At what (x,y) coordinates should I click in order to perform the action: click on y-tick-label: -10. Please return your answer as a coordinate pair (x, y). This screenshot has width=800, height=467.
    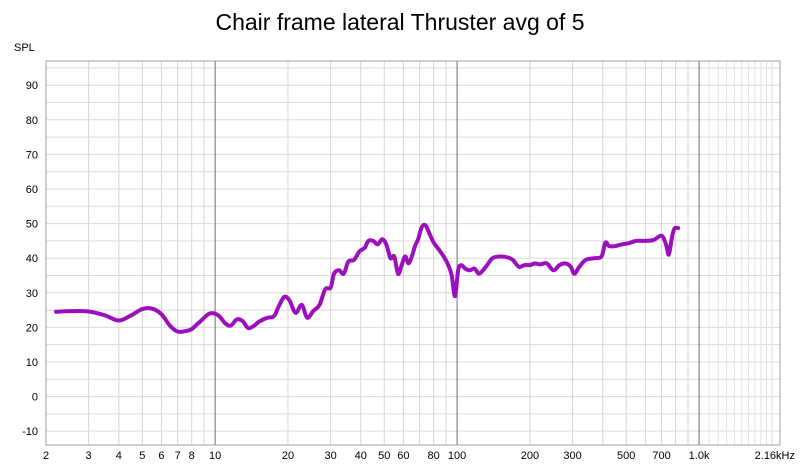
    Looking at the image, I should click on (30, 432).